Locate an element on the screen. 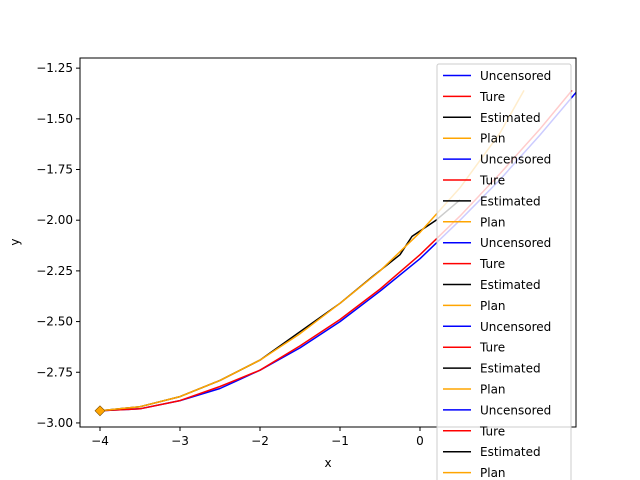 The width and height of the screenshot is (640, 480). x-axis-ticks: −4 −3 −2 −1 0 is located at coordinates (257, 437).